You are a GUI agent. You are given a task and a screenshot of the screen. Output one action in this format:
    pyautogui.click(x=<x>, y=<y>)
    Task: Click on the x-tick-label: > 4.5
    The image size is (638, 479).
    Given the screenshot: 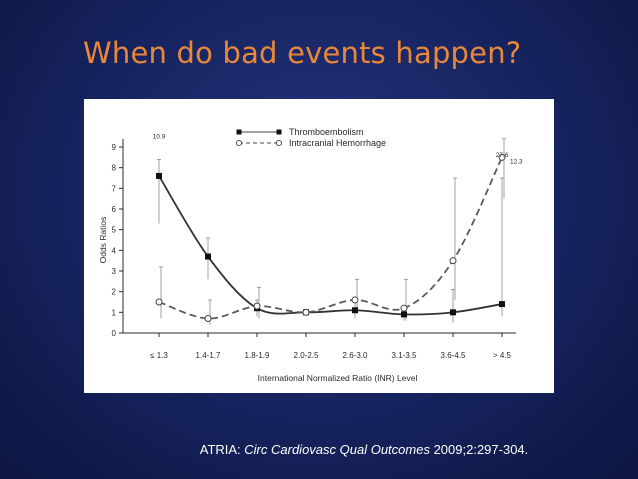 What is the action you would take?
    pyautogui.click(x=502, y=355)
    